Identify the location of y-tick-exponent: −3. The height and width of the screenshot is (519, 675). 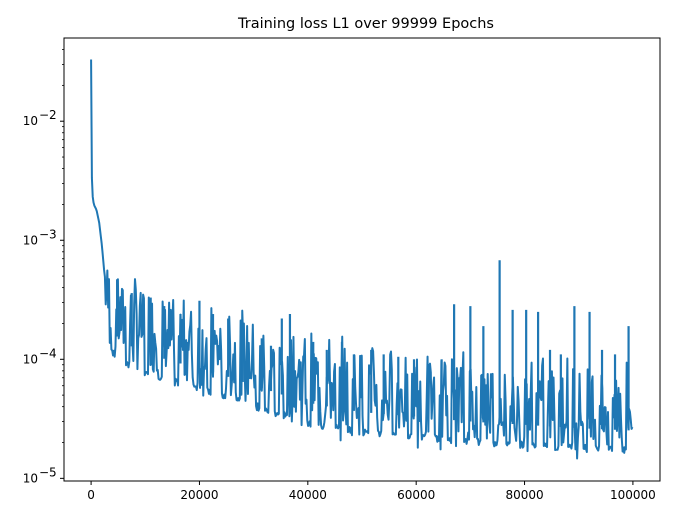
(48, 234).